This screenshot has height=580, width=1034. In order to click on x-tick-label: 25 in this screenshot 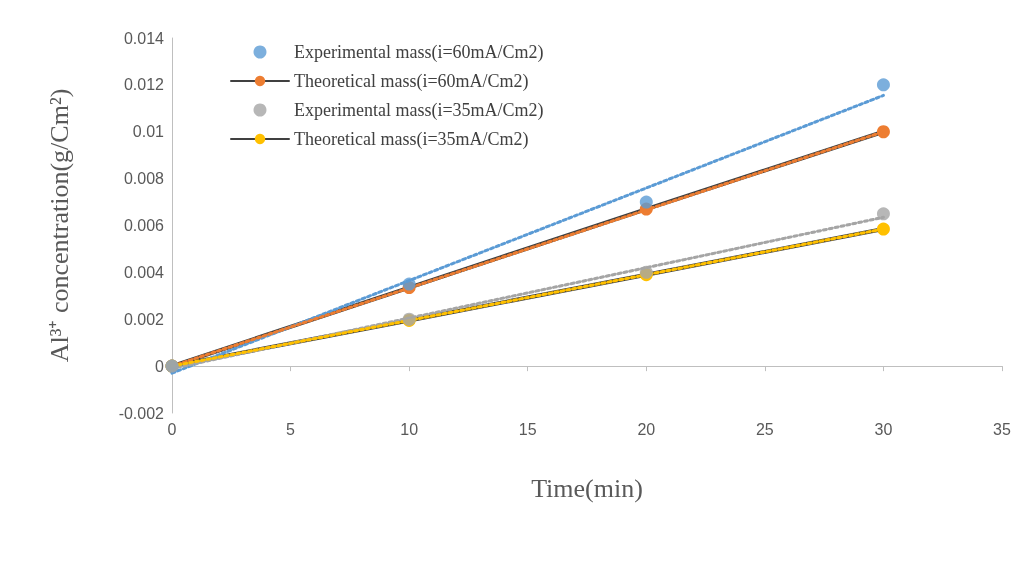, I will do `click(764, 429)`.